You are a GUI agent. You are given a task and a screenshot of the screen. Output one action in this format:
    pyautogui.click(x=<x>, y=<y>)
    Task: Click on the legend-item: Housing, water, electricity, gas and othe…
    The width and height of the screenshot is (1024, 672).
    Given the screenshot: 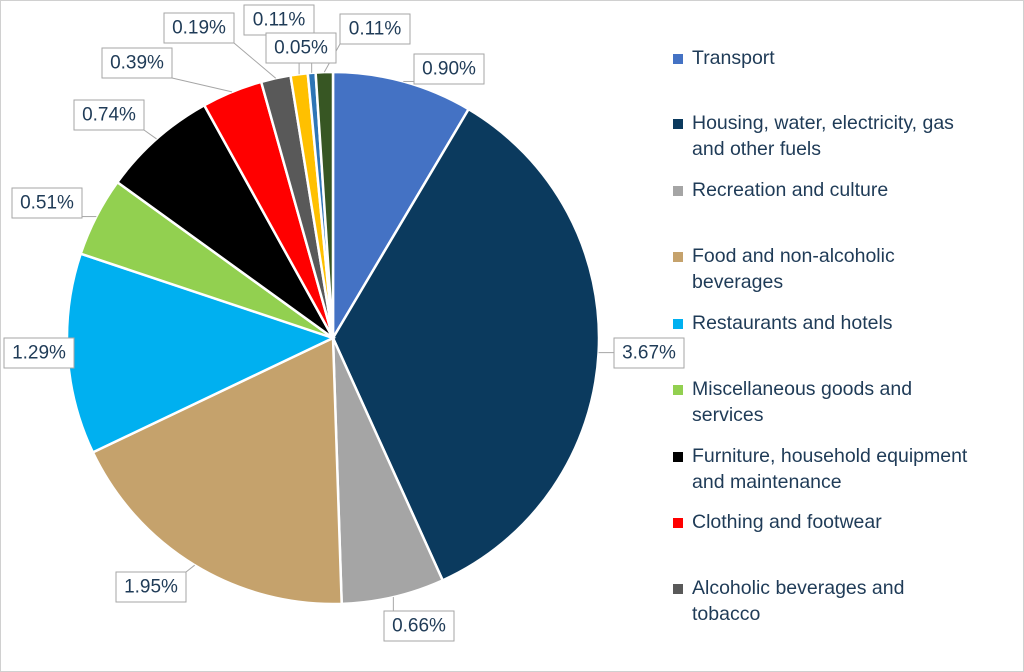 What is the action you would take?
    pyautogui.click(x=845, y=136)
    